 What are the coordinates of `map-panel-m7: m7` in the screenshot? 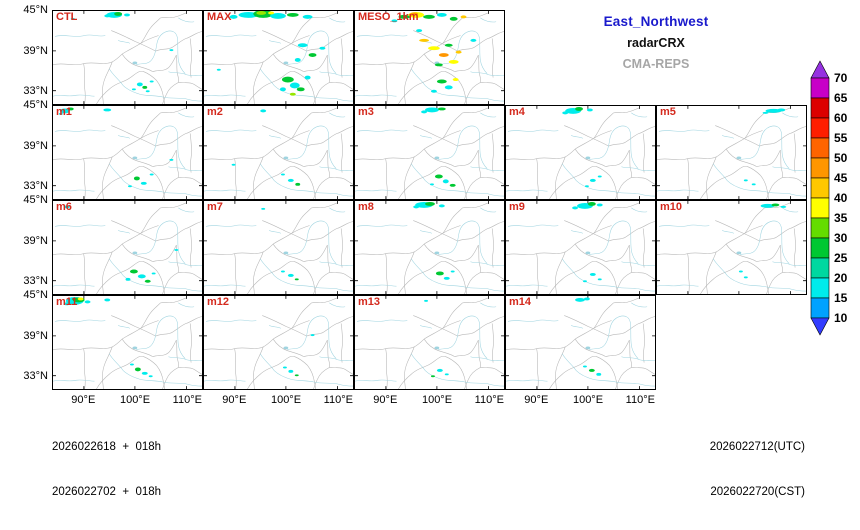 It's located at (278, 247).